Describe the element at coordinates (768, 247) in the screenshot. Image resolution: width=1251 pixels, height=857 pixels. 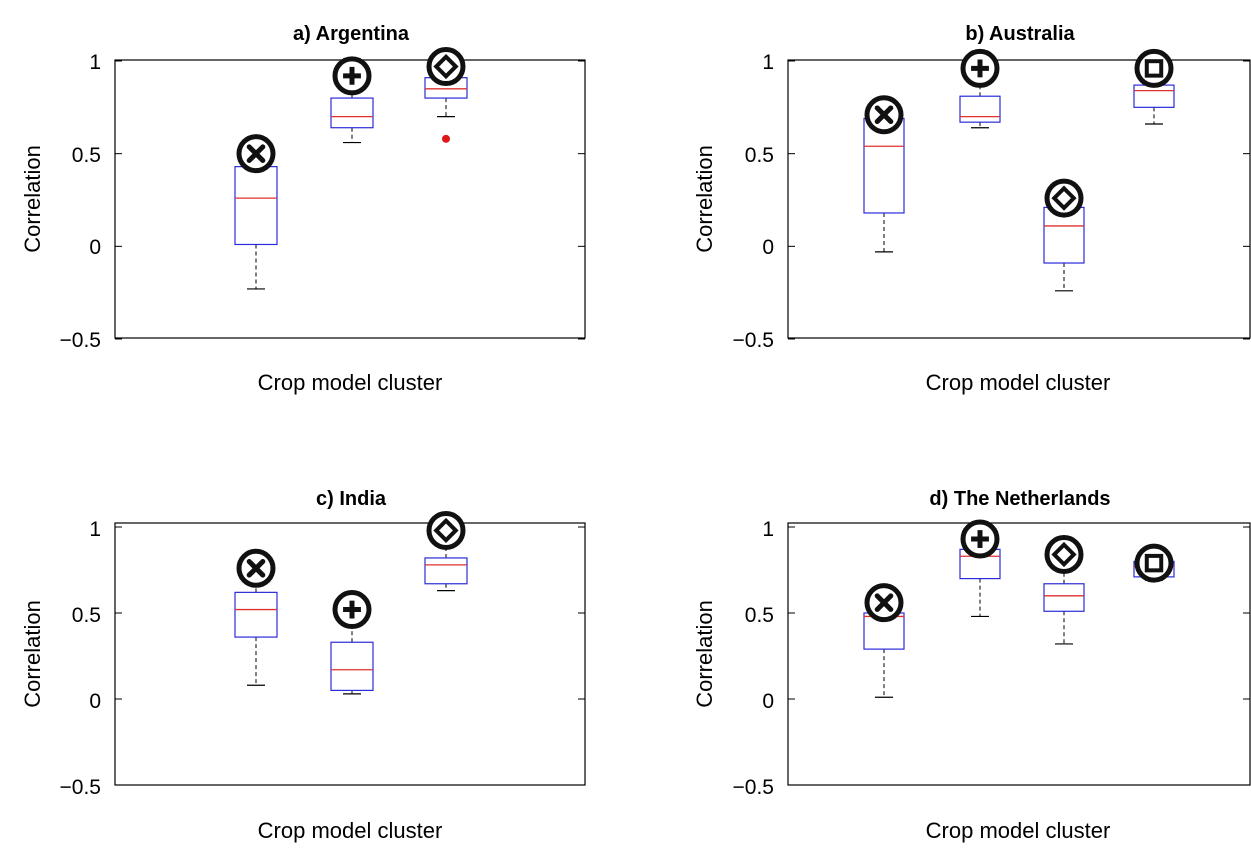
I see `panel-b-ytick-0: 0` at that location.